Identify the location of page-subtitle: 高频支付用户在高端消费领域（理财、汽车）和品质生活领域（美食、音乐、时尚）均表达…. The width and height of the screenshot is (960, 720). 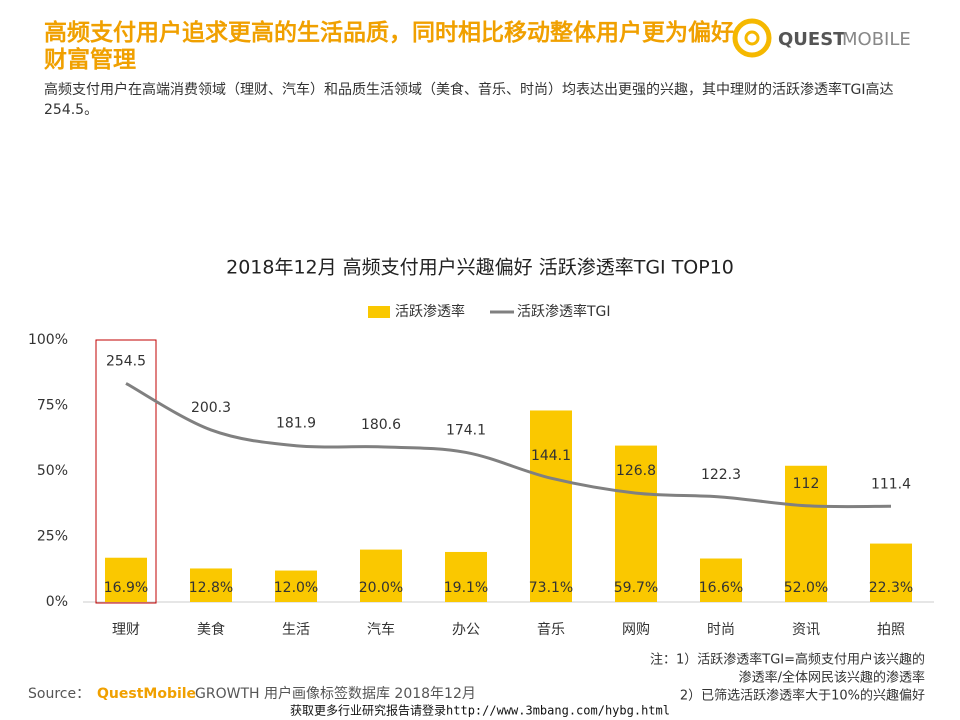
(469, 100).